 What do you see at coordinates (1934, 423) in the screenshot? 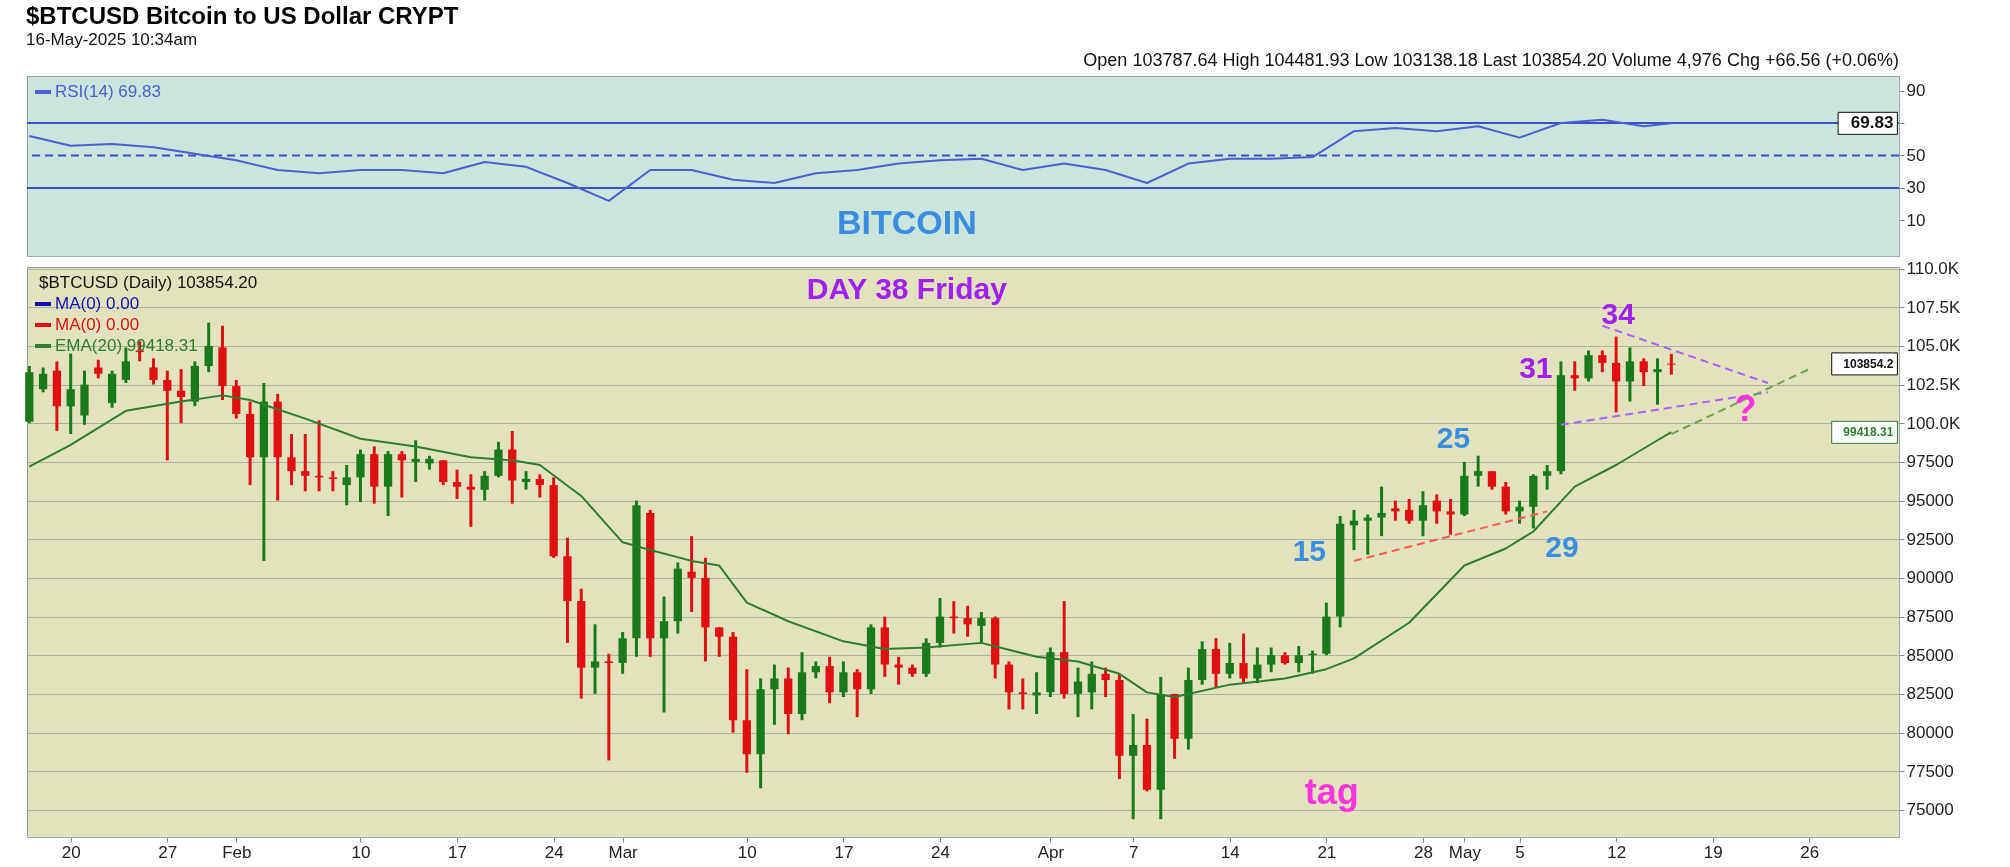
I see `y-tick-label: 100.0K` at bounding box center [1934, 423].